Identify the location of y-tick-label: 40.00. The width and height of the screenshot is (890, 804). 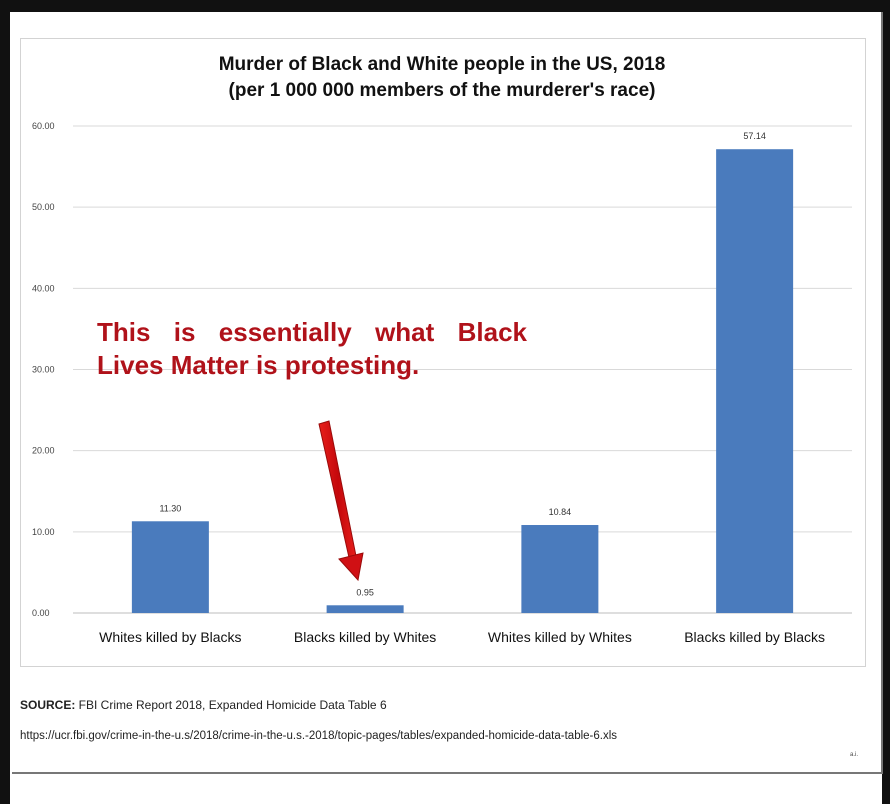
(43, 288).